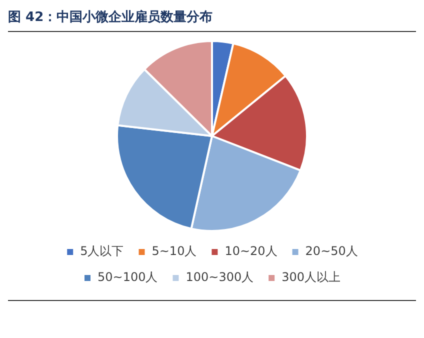 Image resolution: width=424 pixels, height=338 pixels. What do you see at coordinates (220, 277) in the screenshot?
I see `legend-label: 100~300人` at bounding box center [220, 277].